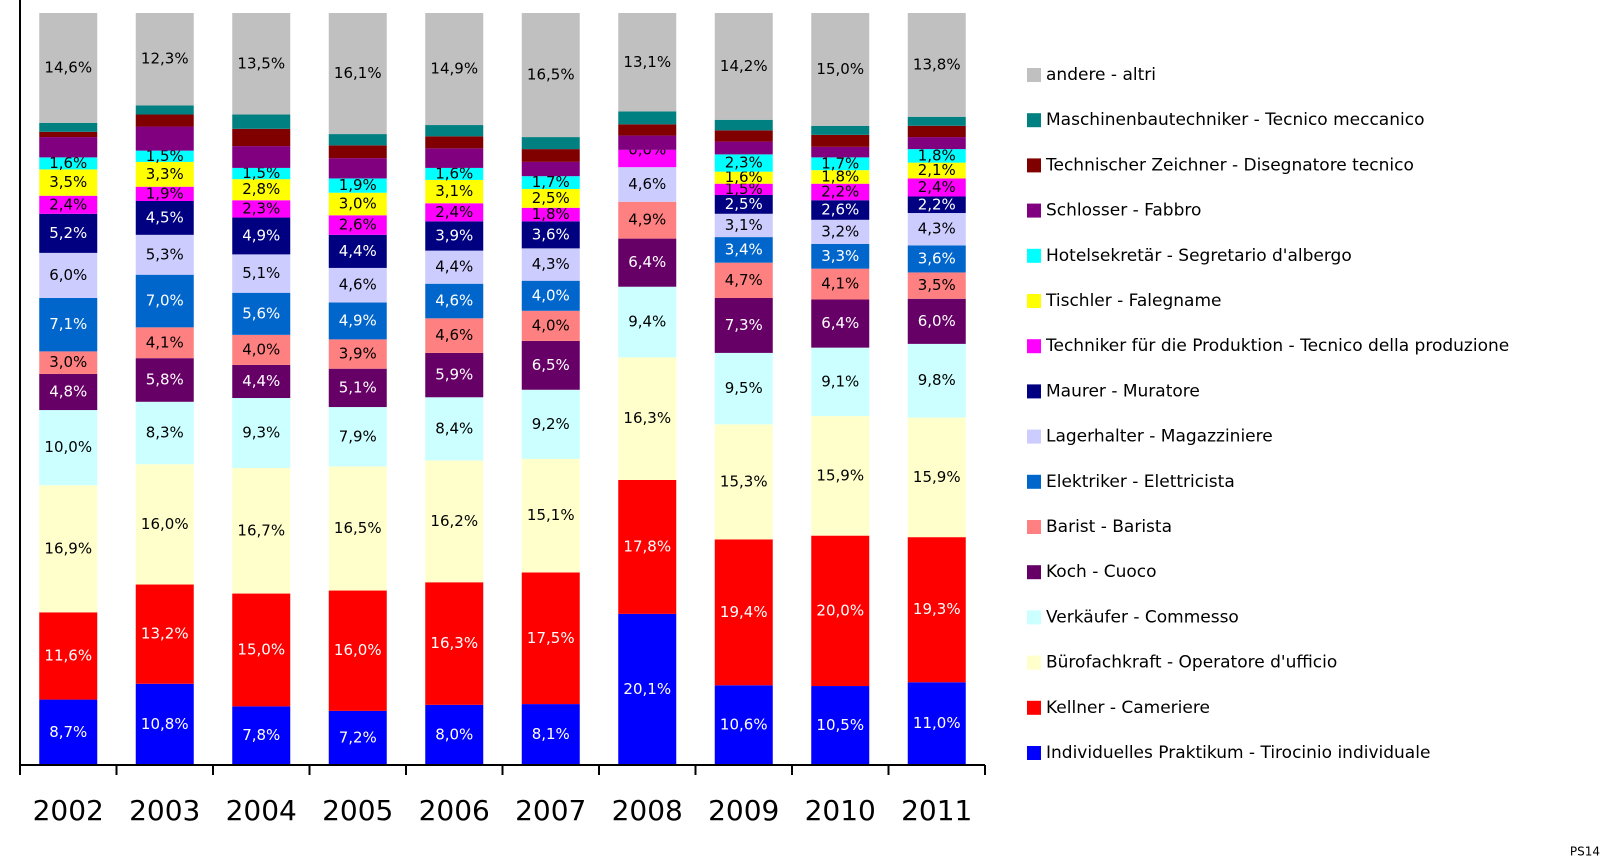 The width and height of the screenshot is (1619, 861). Describe the element at coordinates (840, 191) in the screenshot. I see `value-label: 2,2%` at that location.